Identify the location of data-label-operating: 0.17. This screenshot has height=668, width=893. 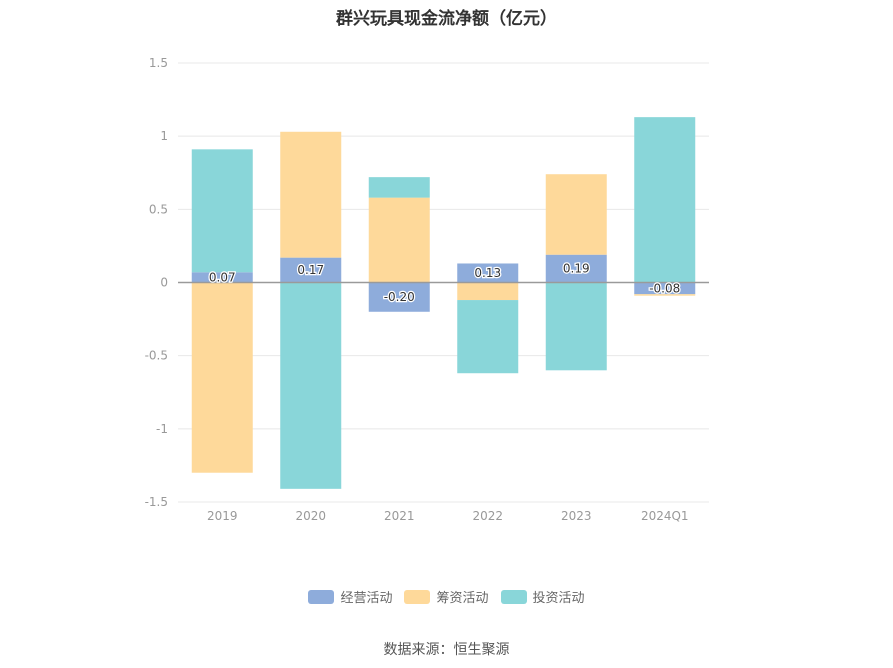
(310, 270).